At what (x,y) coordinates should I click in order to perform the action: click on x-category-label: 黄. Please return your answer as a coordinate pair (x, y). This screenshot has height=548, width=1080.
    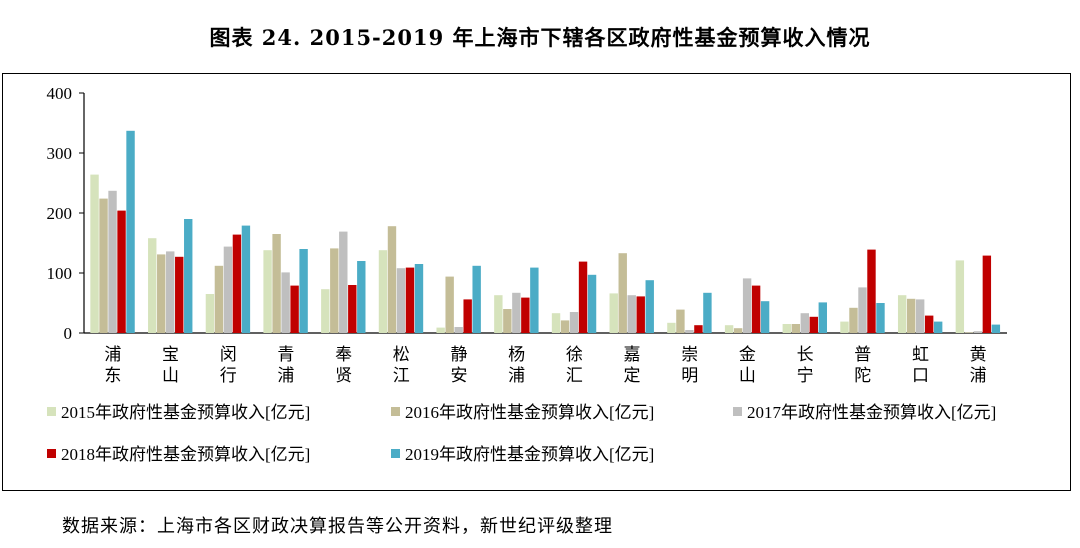
    Looking at the image, I should click on (978, 355).